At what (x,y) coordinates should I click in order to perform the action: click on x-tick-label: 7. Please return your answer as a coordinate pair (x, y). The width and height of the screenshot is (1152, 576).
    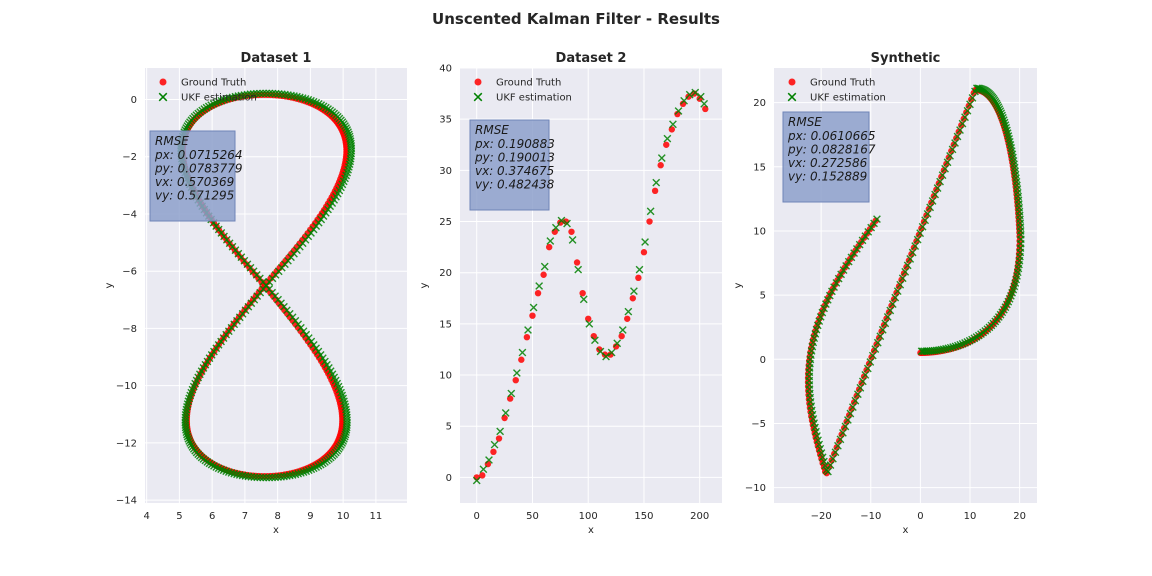
    Looking at the image, I should click on (245, 516).